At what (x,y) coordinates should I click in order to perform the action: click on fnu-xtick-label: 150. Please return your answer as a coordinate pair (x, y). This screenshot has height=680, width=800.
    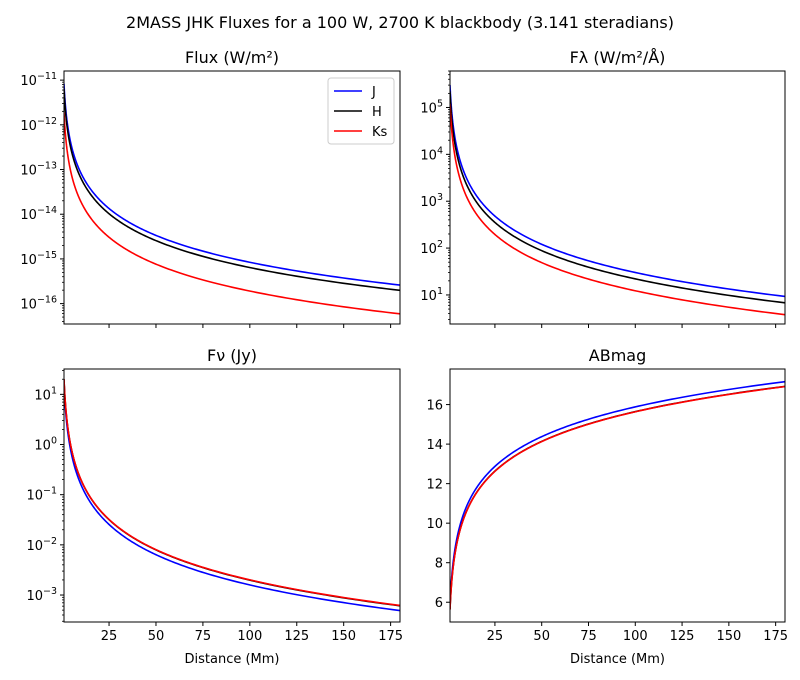
    Looking at the image, I should click on (343, 636).